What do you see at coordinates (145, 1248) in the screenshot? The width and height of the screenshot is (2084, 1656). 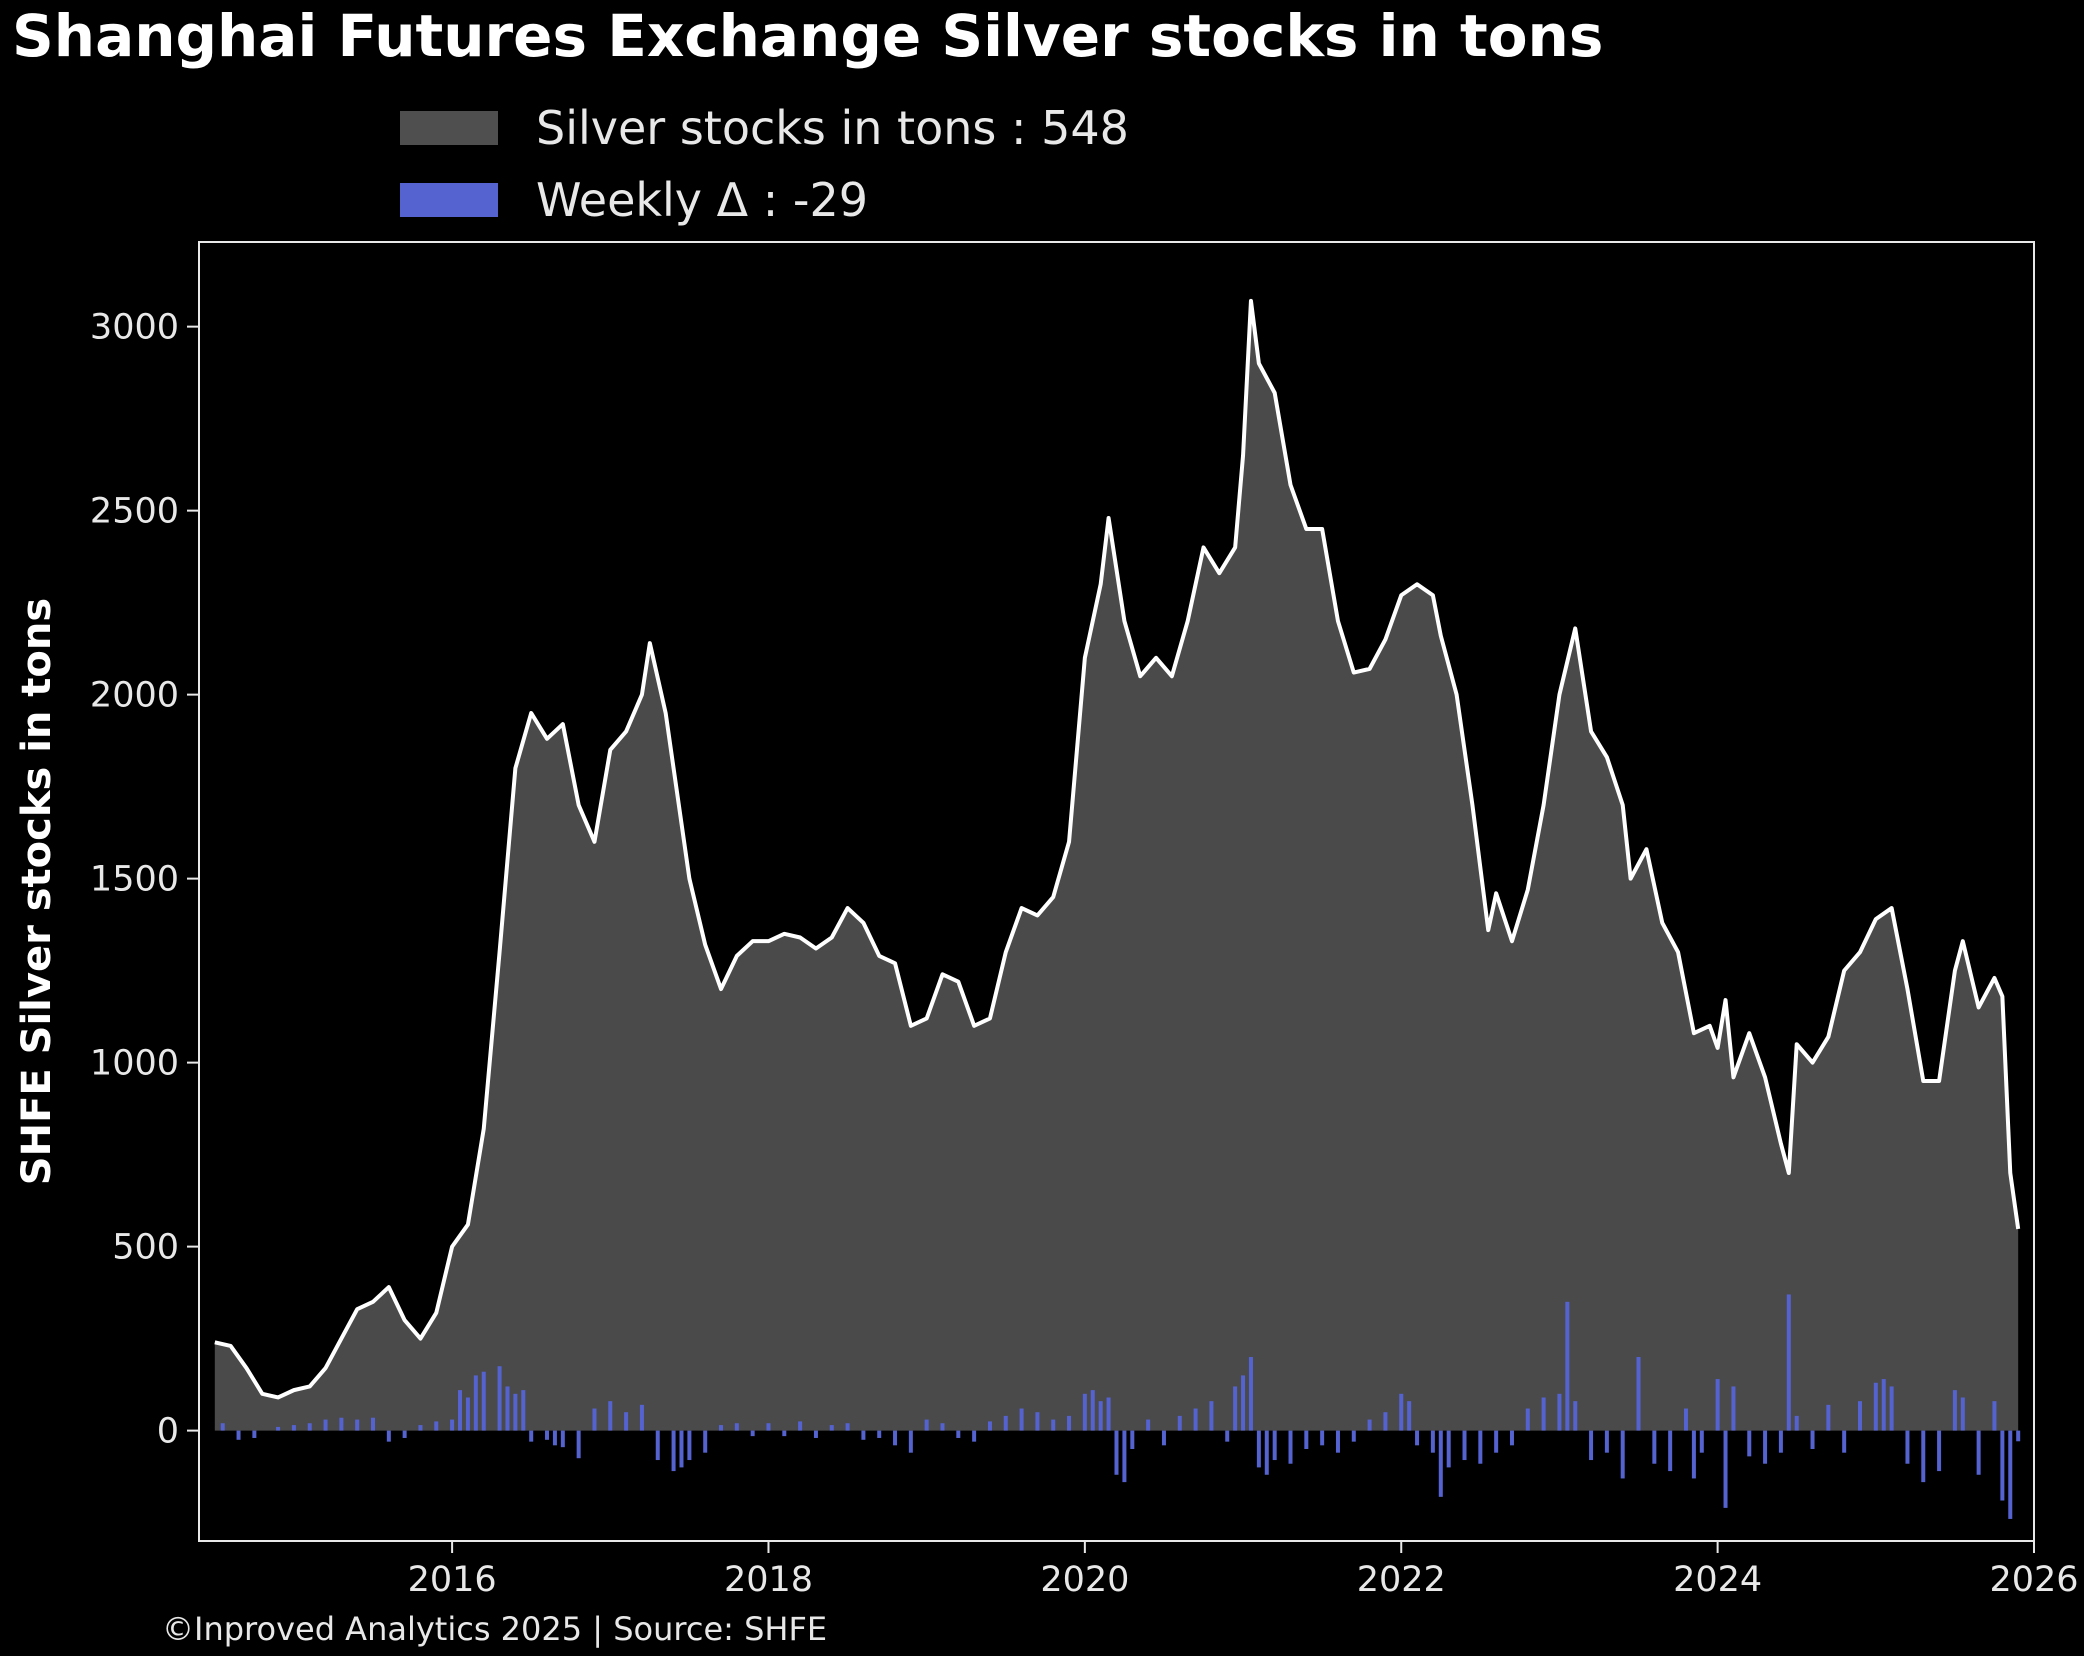 I see `y-tick-label: 500` at bounding box center [145, 1248].